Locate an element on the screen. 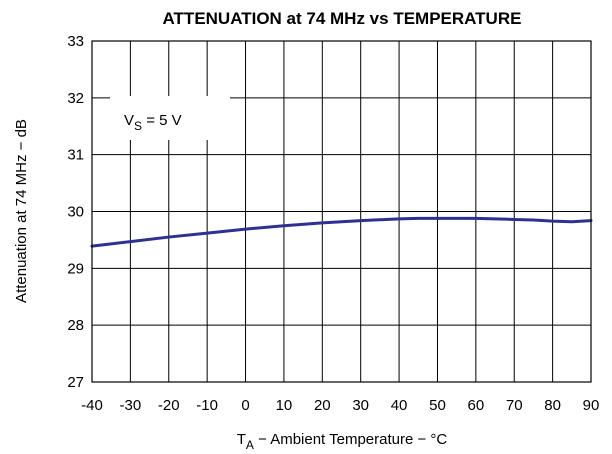 This screenshot has width=612, height=454. x-tick-label: 90 is located at coordinates (591, 405).